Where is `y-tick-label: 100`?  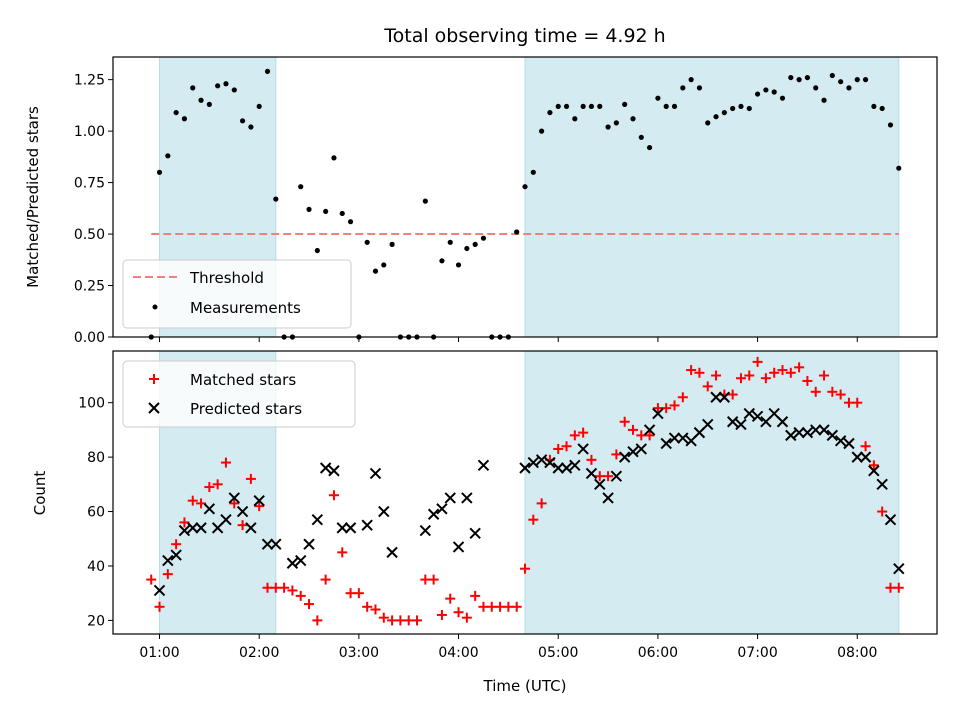
y-tick-label: 100 is located at coordinates (91, 404).